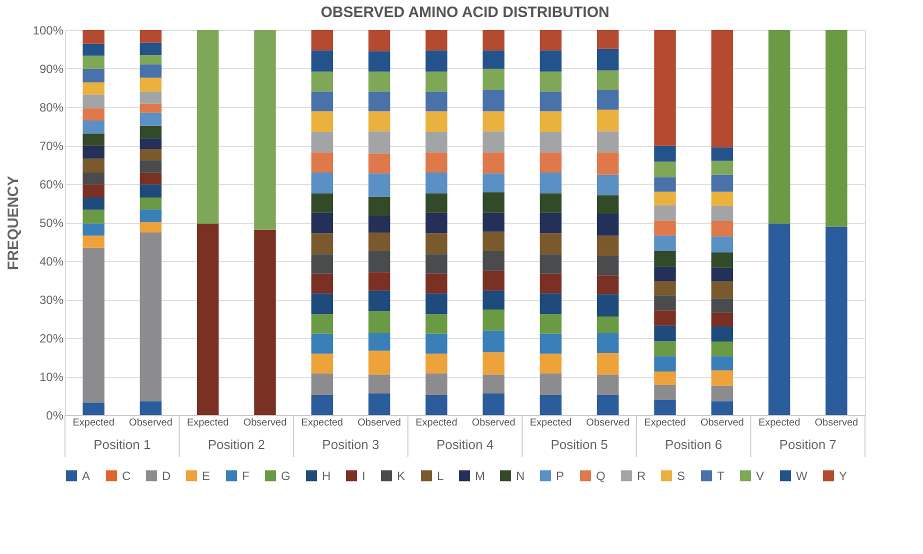  Describe the element at coordinates (760, 475) in the screenshot. I see `legend-label: V` at that location.